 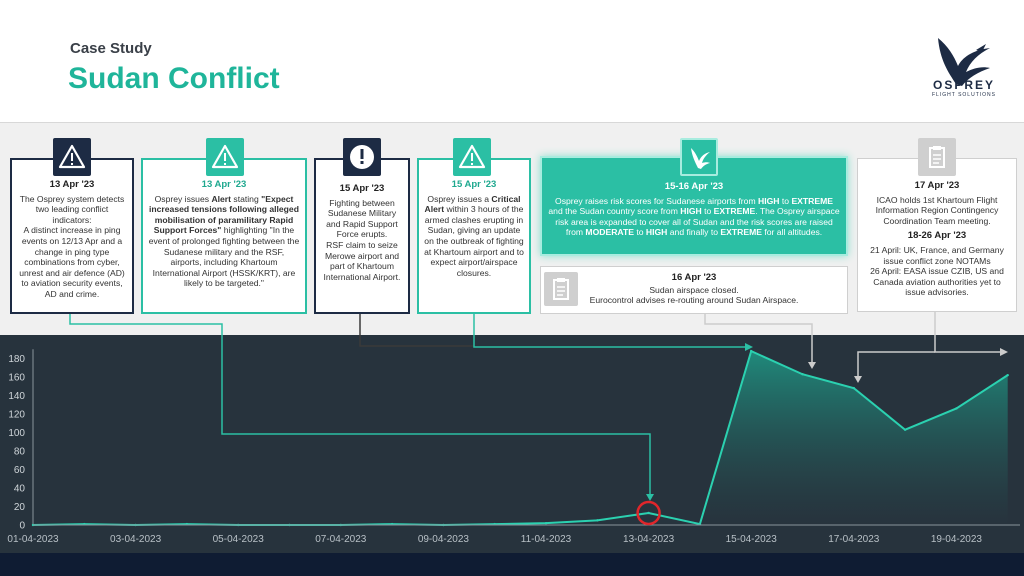 What do you see at coordinates (699, 157) in the screenshot?
I see `osprey-bird-icon` at bounding box center [699, 157].